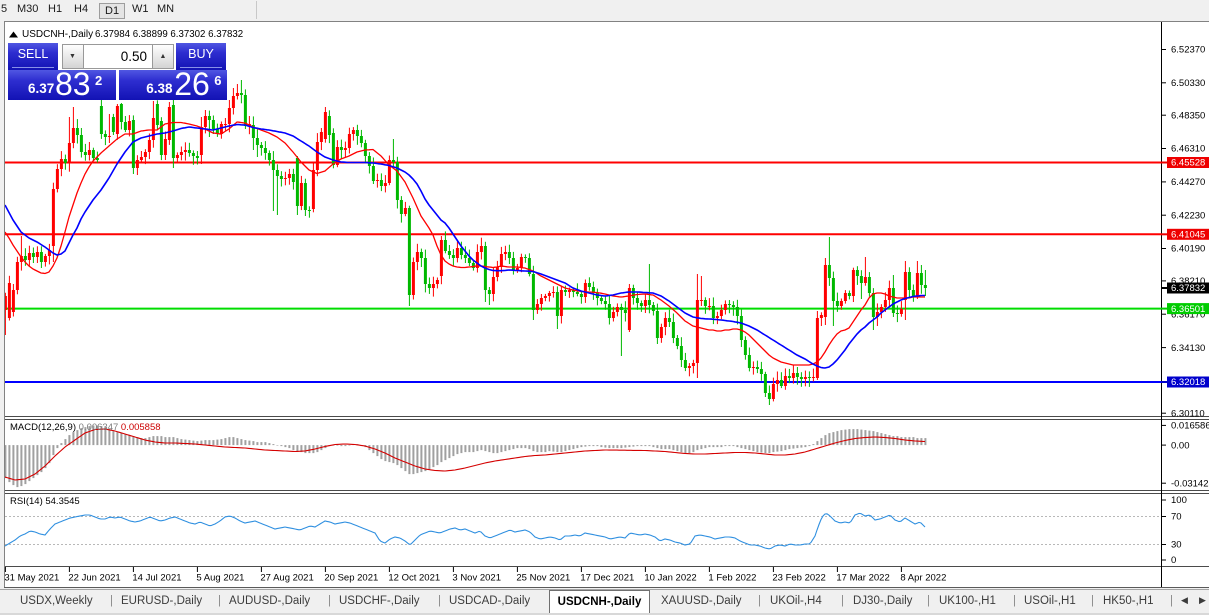 The image size is (1209, 615). What do you see at coordinates (351, 578) in the screenshot?
I see `svg-text: 20 Sep 2021` at bounding box center [351, 578].